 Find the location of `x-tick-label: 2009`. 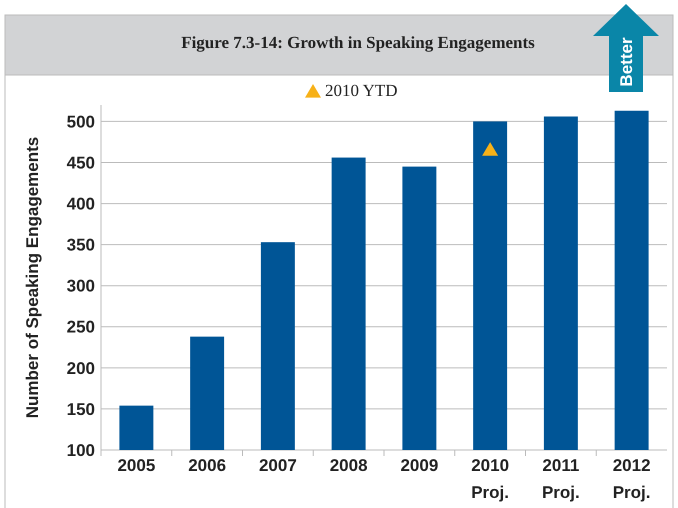

x-tick-label: 2009 is located at coordinates (419, 465).